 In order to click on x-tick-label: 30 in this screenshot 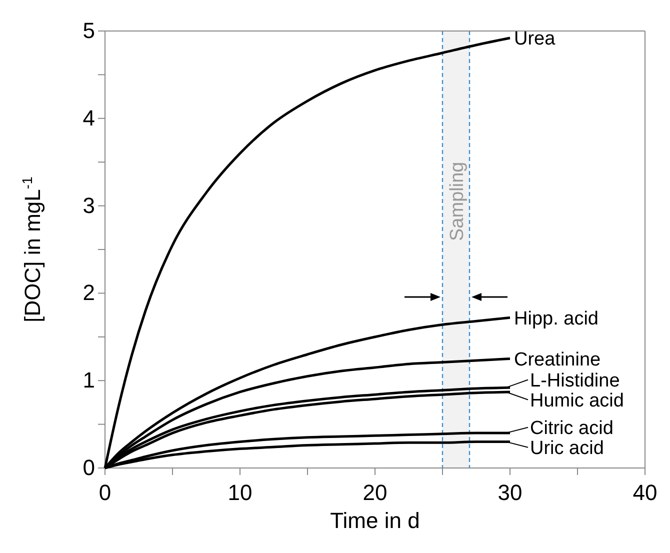, I will do `click(510, 492)`.